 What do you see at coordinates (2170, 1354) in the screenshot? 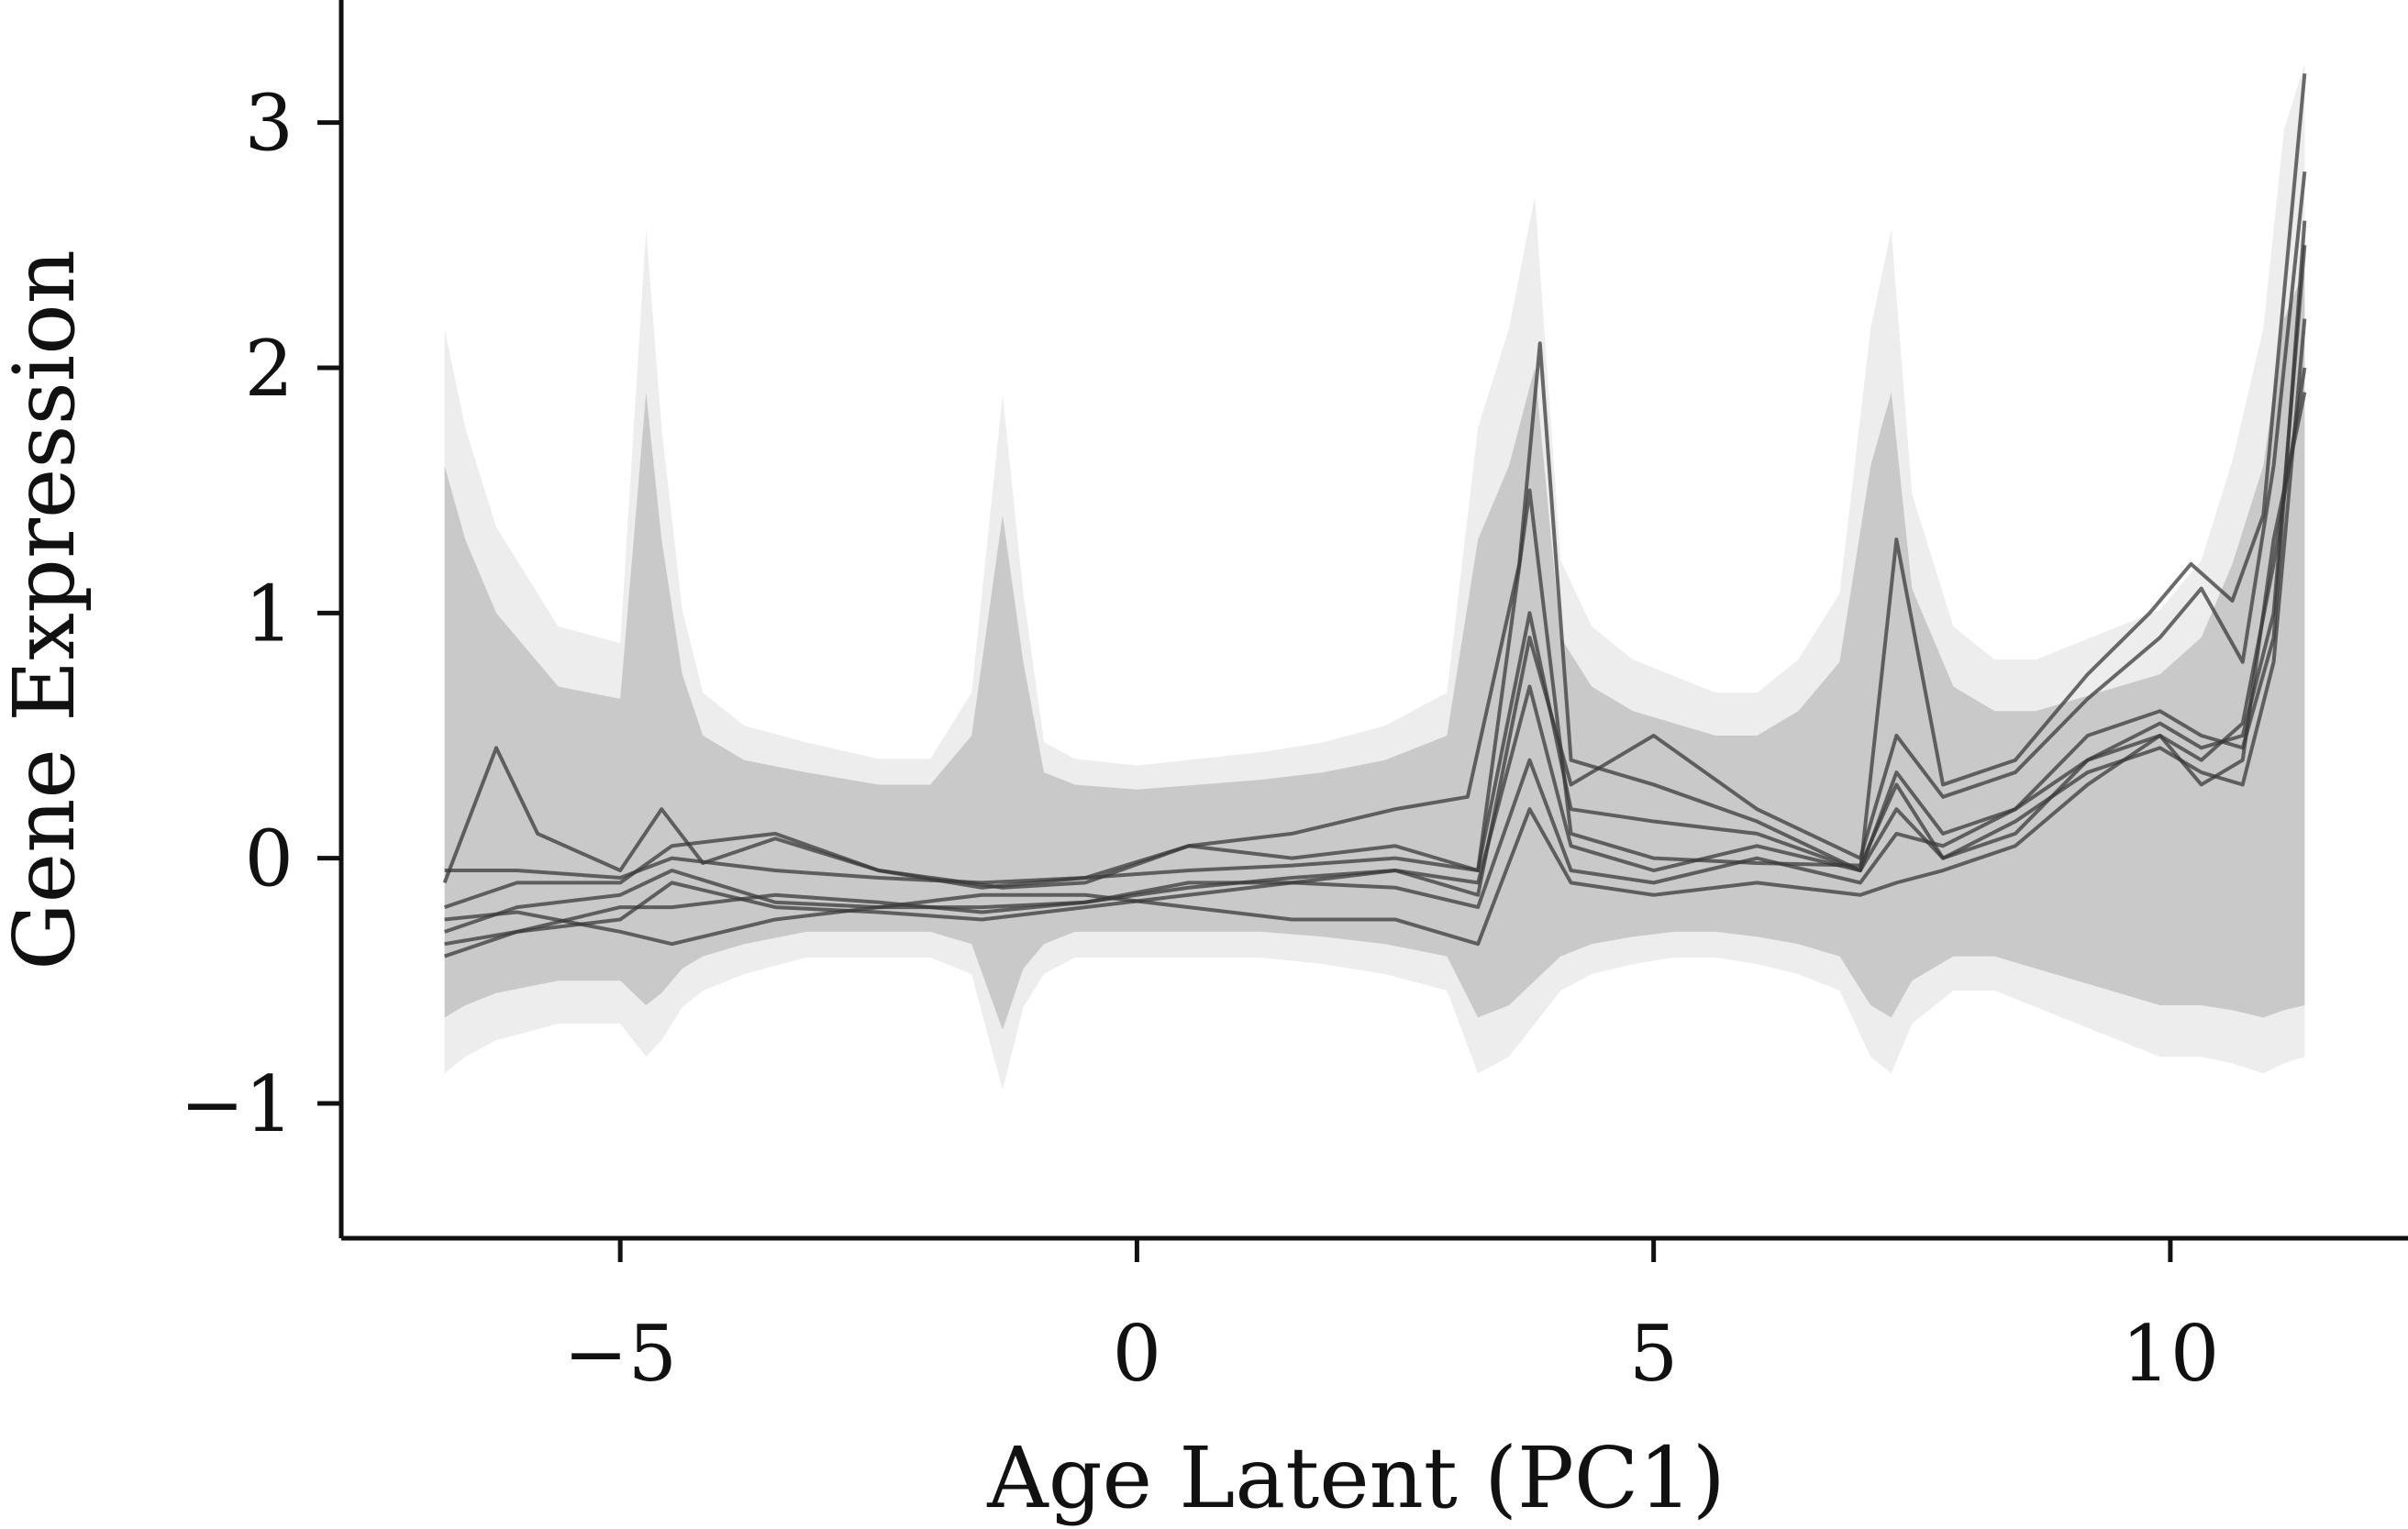
I see `x-tick-label: 10` at bounding box center [2170, 1354].